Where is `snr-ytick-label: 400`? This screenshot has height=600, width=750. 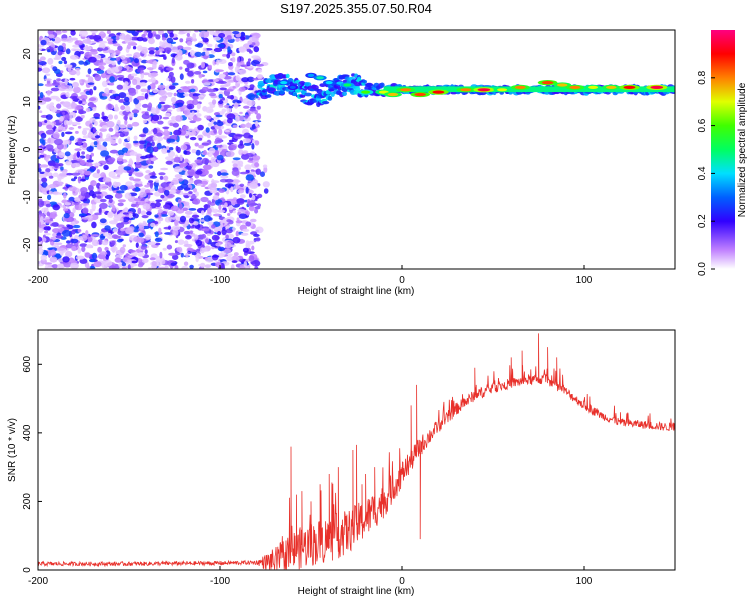
snr-ytick-label: 400 is located at coordinates (27, 432).